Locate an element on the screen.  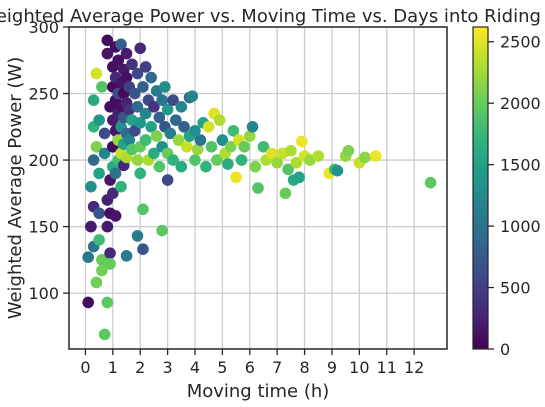
x-tick-label: 11 is located at coordinates (387, 367).